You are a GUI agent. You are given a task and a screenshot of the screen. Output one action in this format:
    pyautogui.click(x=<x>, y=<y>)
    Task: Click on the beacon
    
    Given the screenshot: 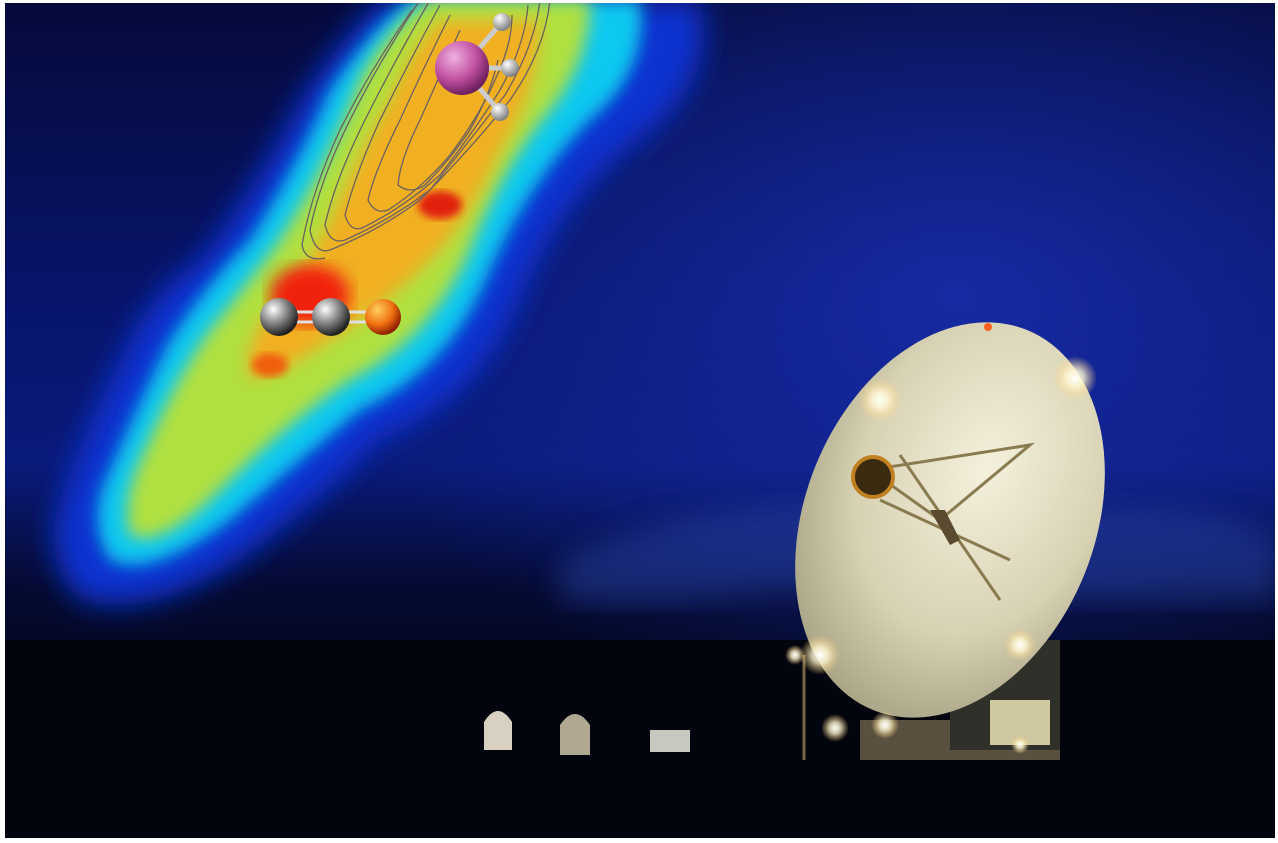 What is the action you would take?
    pyautogui.click(x=988, y=327)
    